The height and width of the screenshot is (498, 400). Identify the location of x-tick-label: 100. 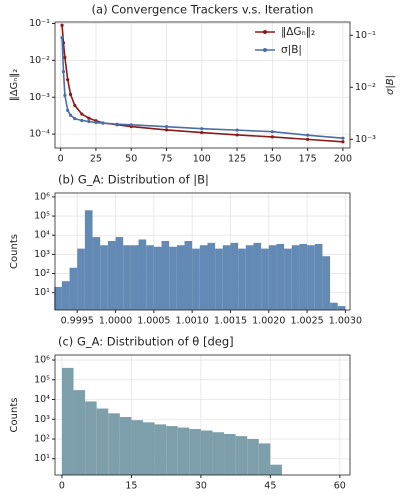
(202, 159).